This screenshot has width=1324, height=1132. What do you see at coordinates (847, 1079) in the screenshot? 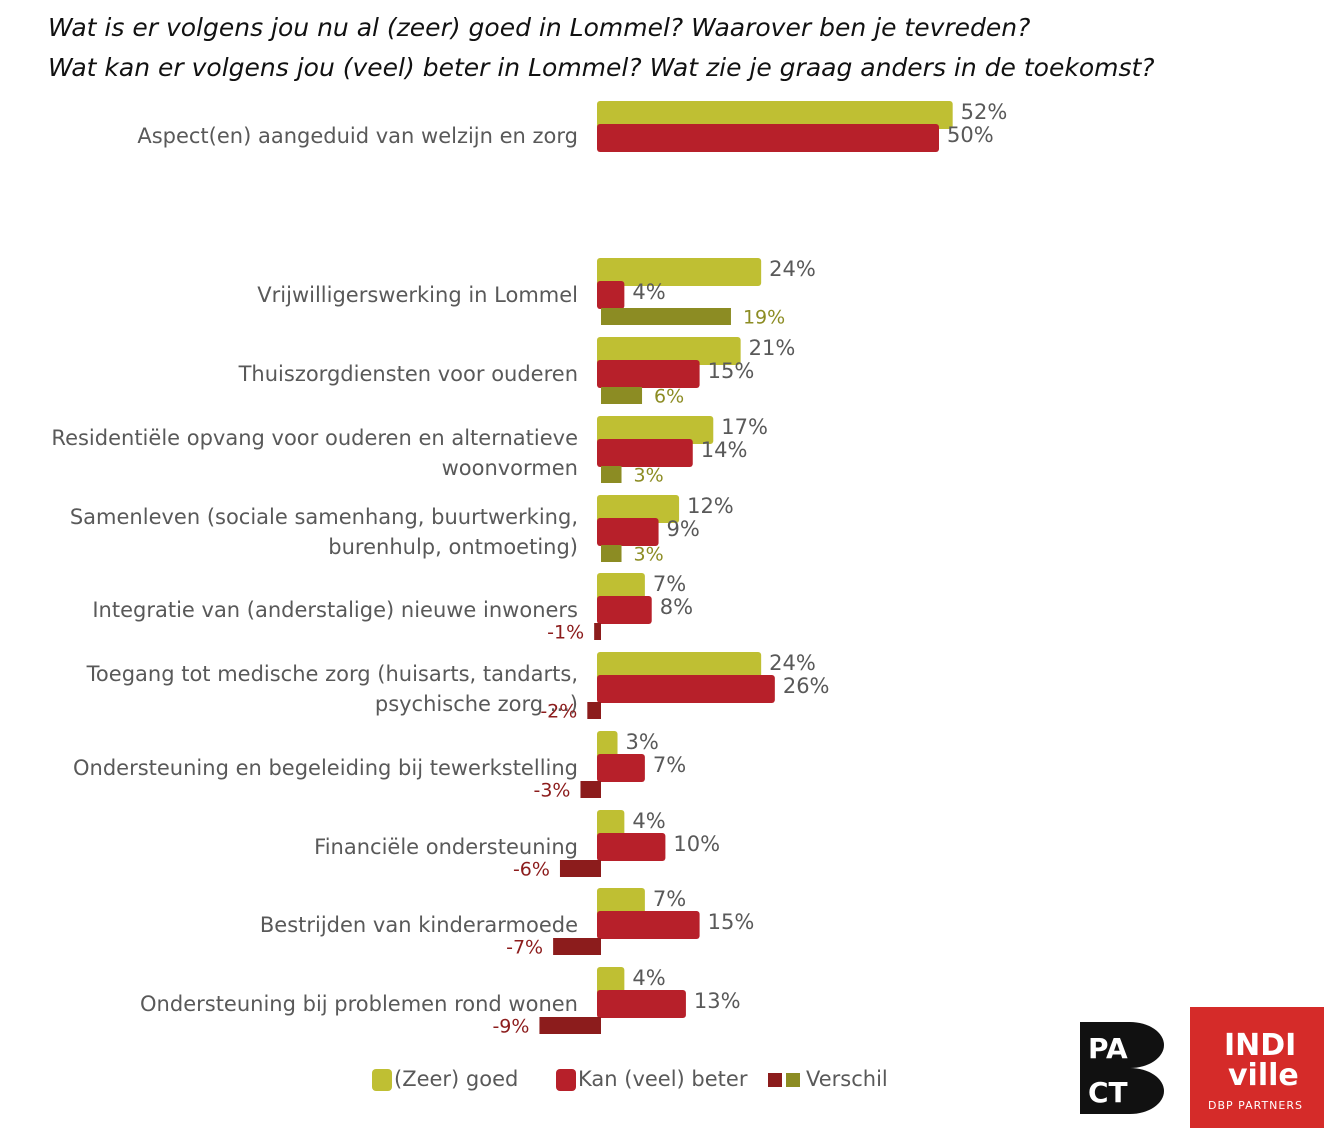
I see `legend-label-verschil: Verschil` at bounding box center [847, 1079].